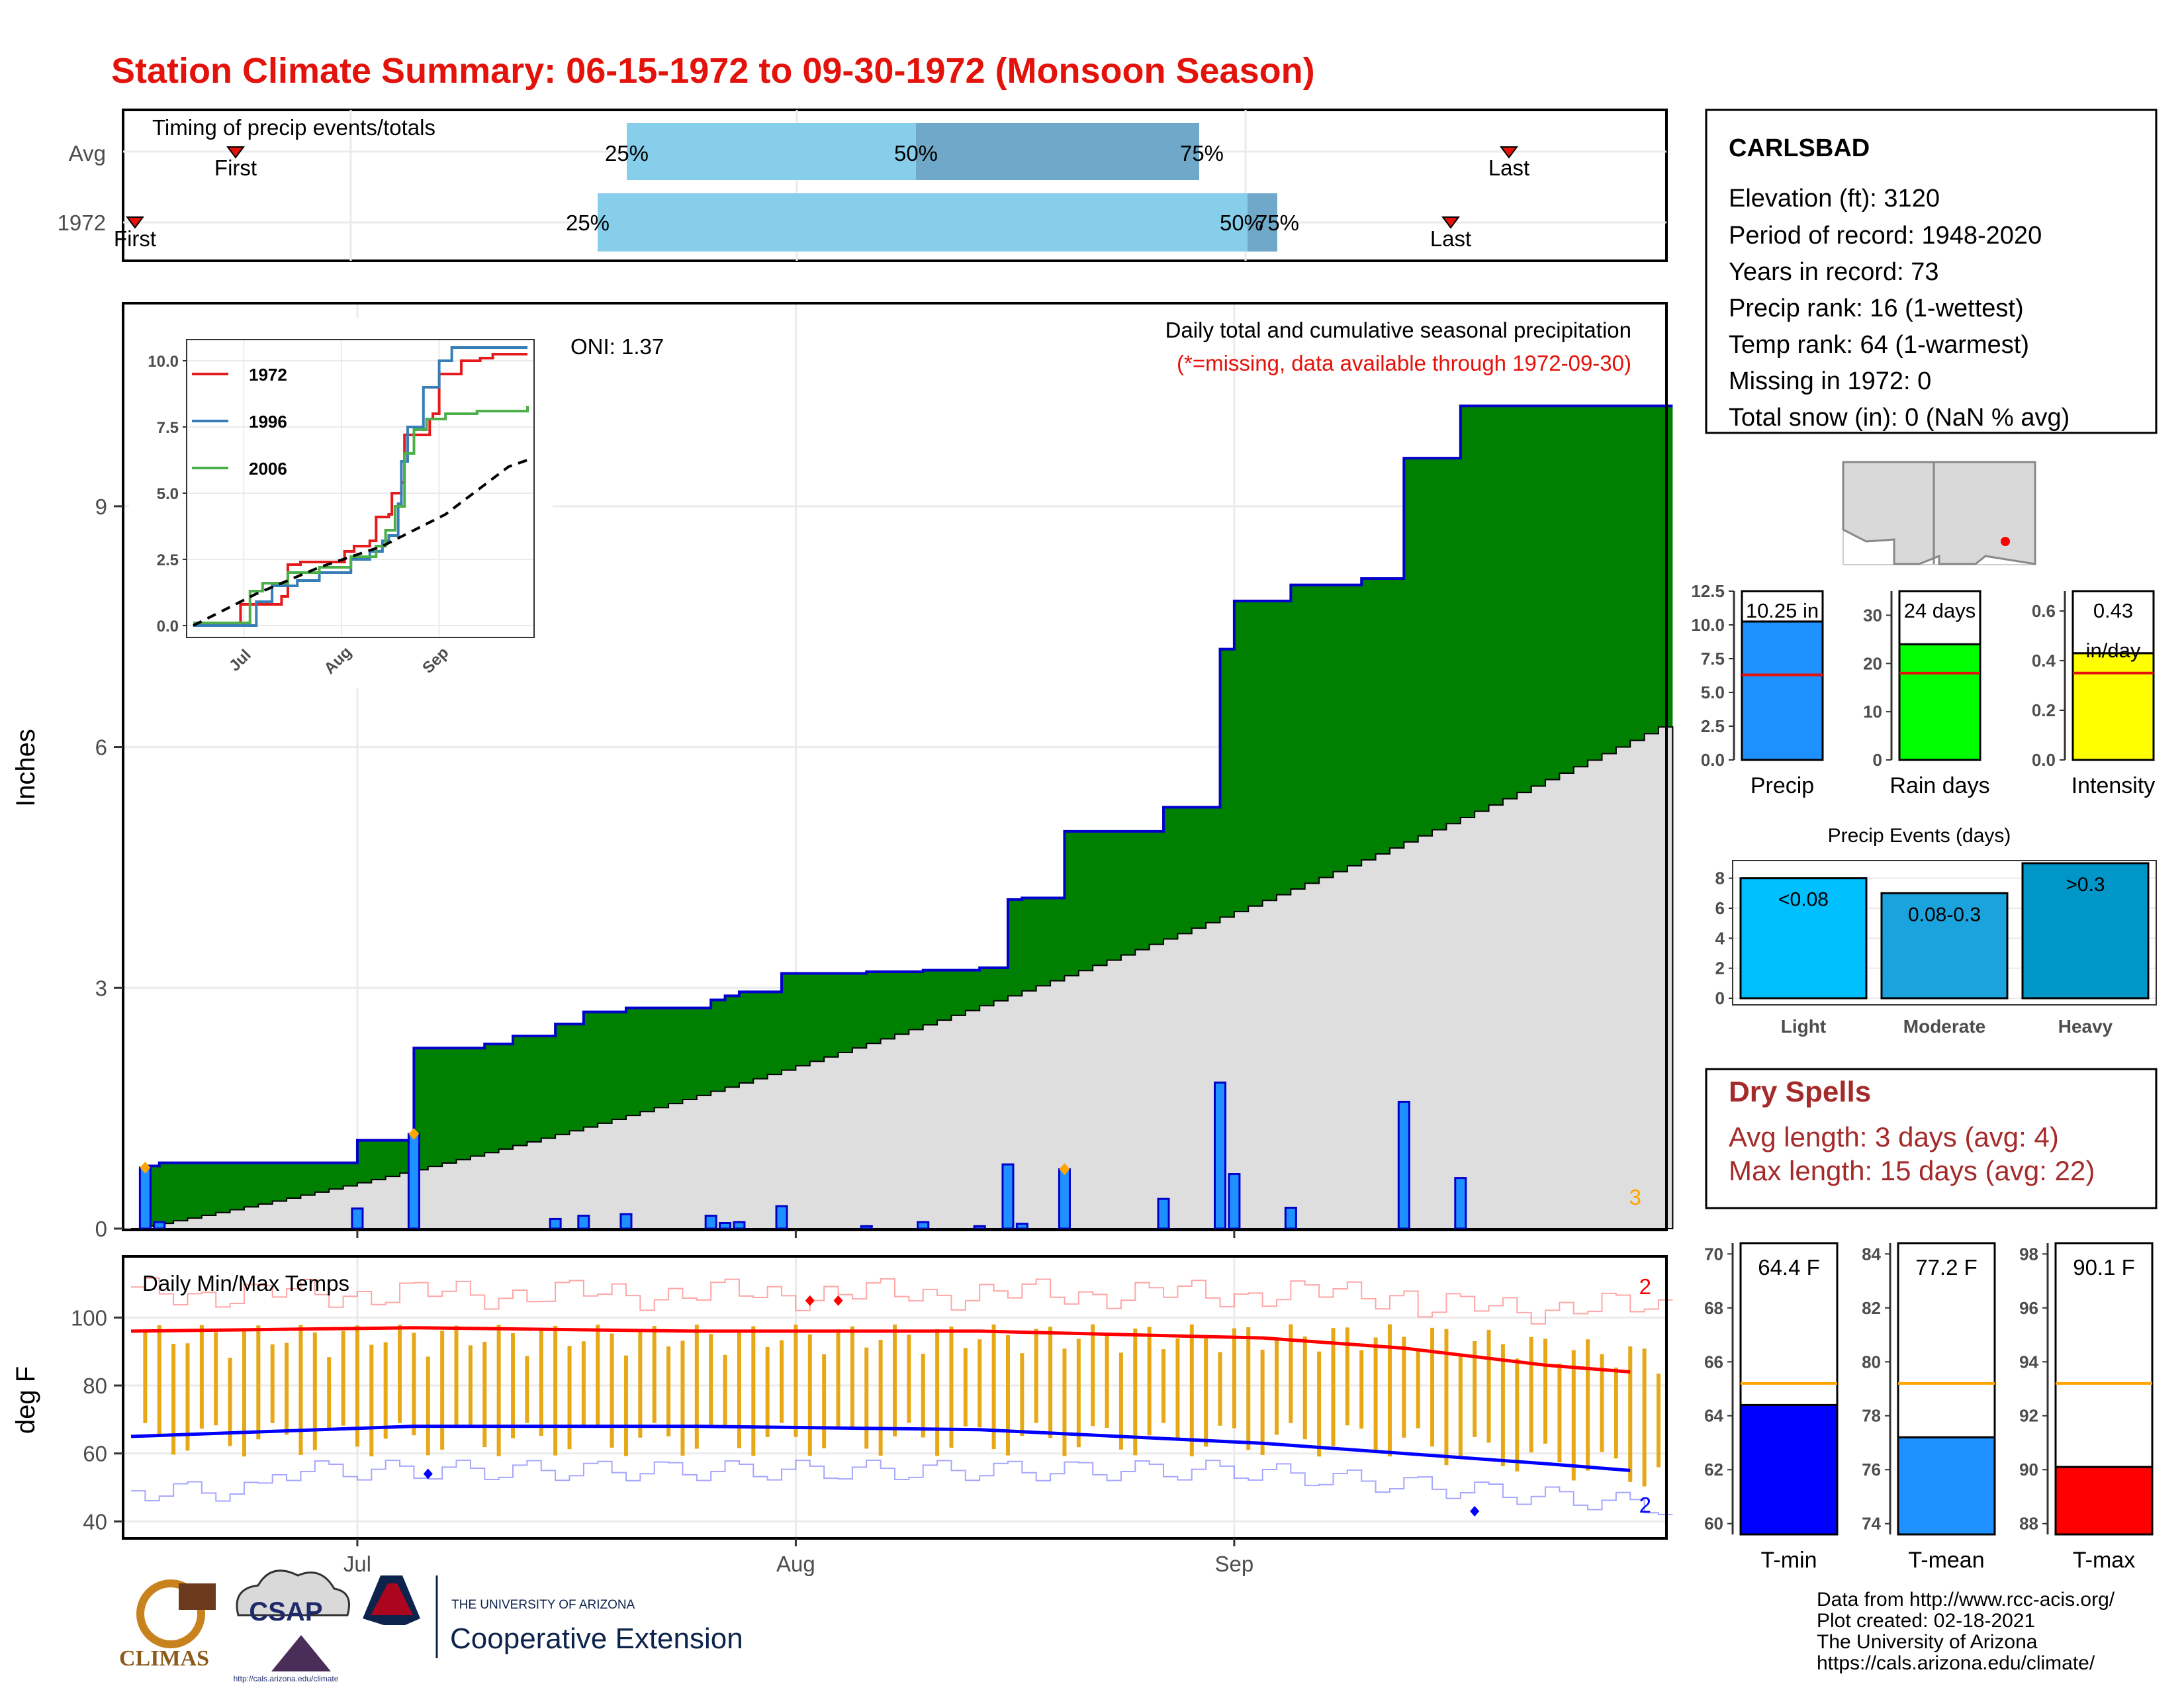  Describe the element at coordinates (1645, 1505) in the screenshot. I see `tmin-count: 2` at that location.